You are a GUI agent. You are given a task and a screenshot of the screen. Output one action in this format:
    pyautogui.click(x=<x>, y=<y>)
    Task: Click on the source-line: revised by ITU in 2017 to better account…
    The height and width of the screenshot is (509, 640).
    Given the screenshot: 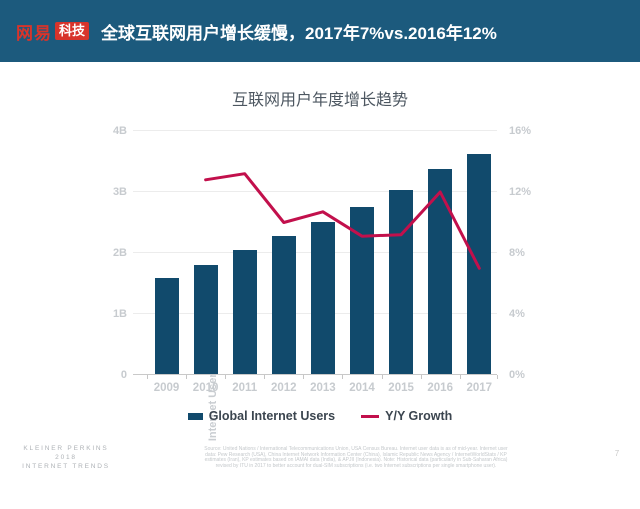 What is the action you would take?
    pyautogui.click(x=356, y=465)
    